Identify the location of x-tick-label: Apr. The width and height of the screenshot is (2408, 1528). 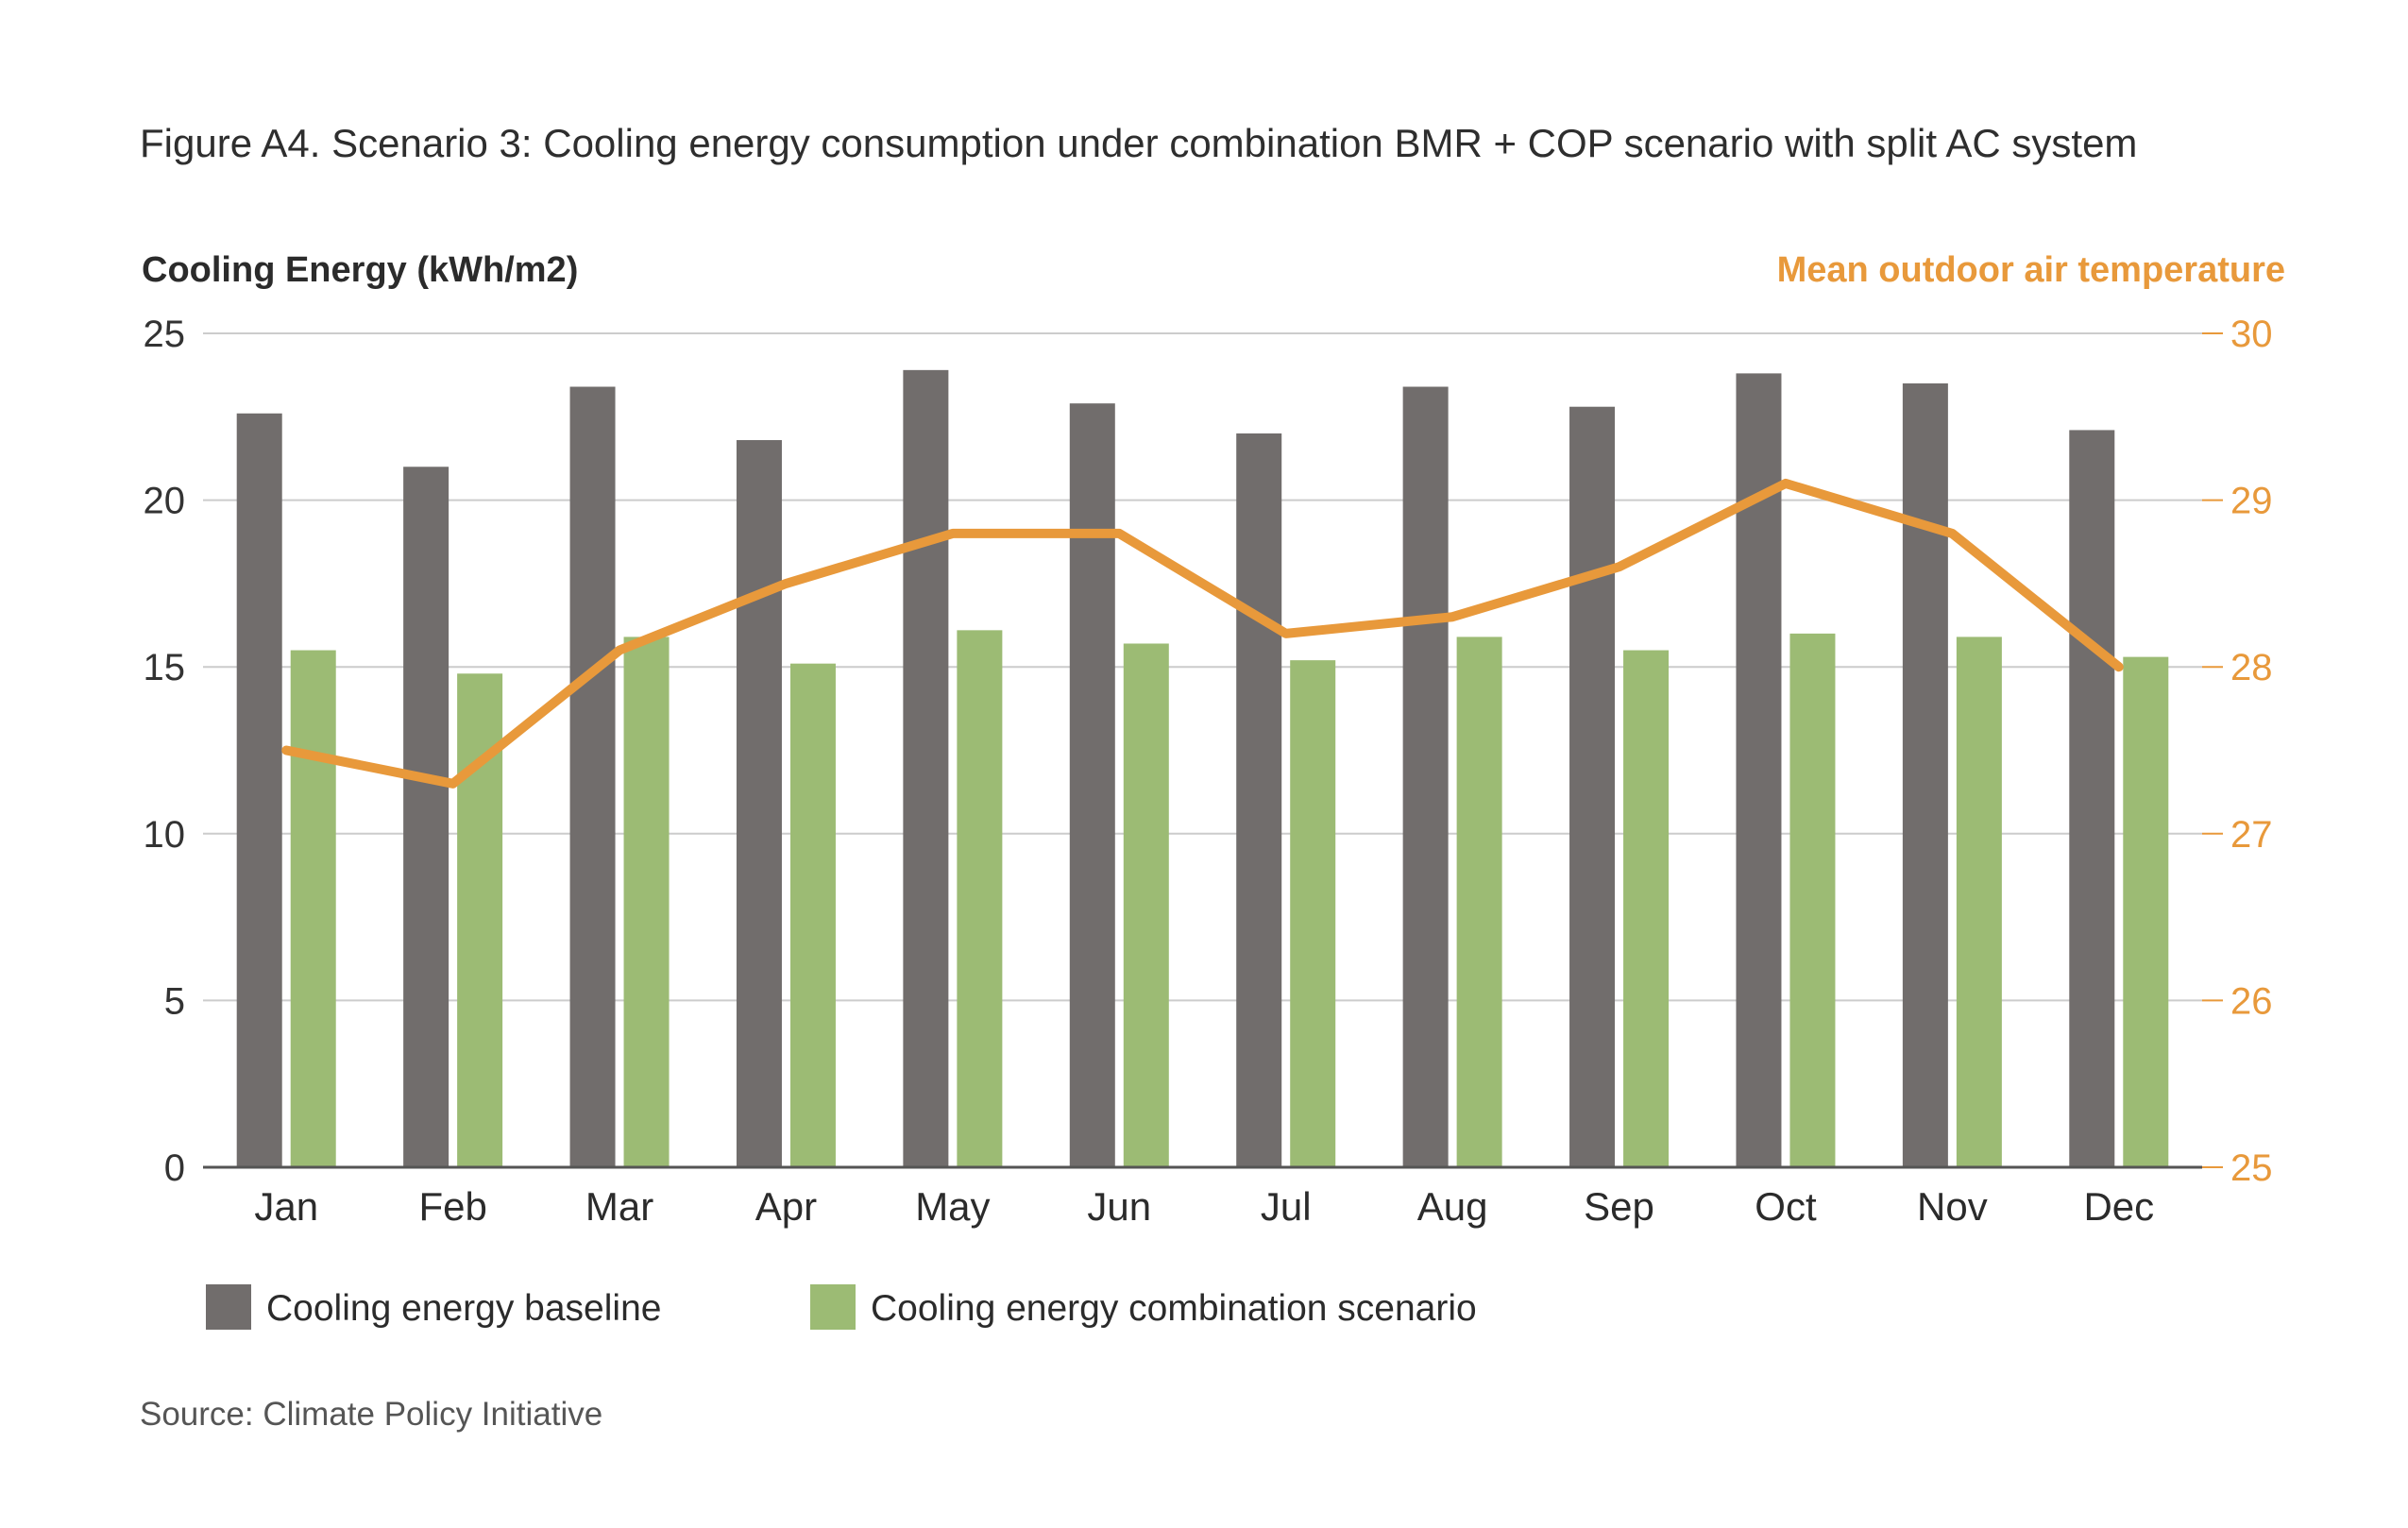
(786, 1206).